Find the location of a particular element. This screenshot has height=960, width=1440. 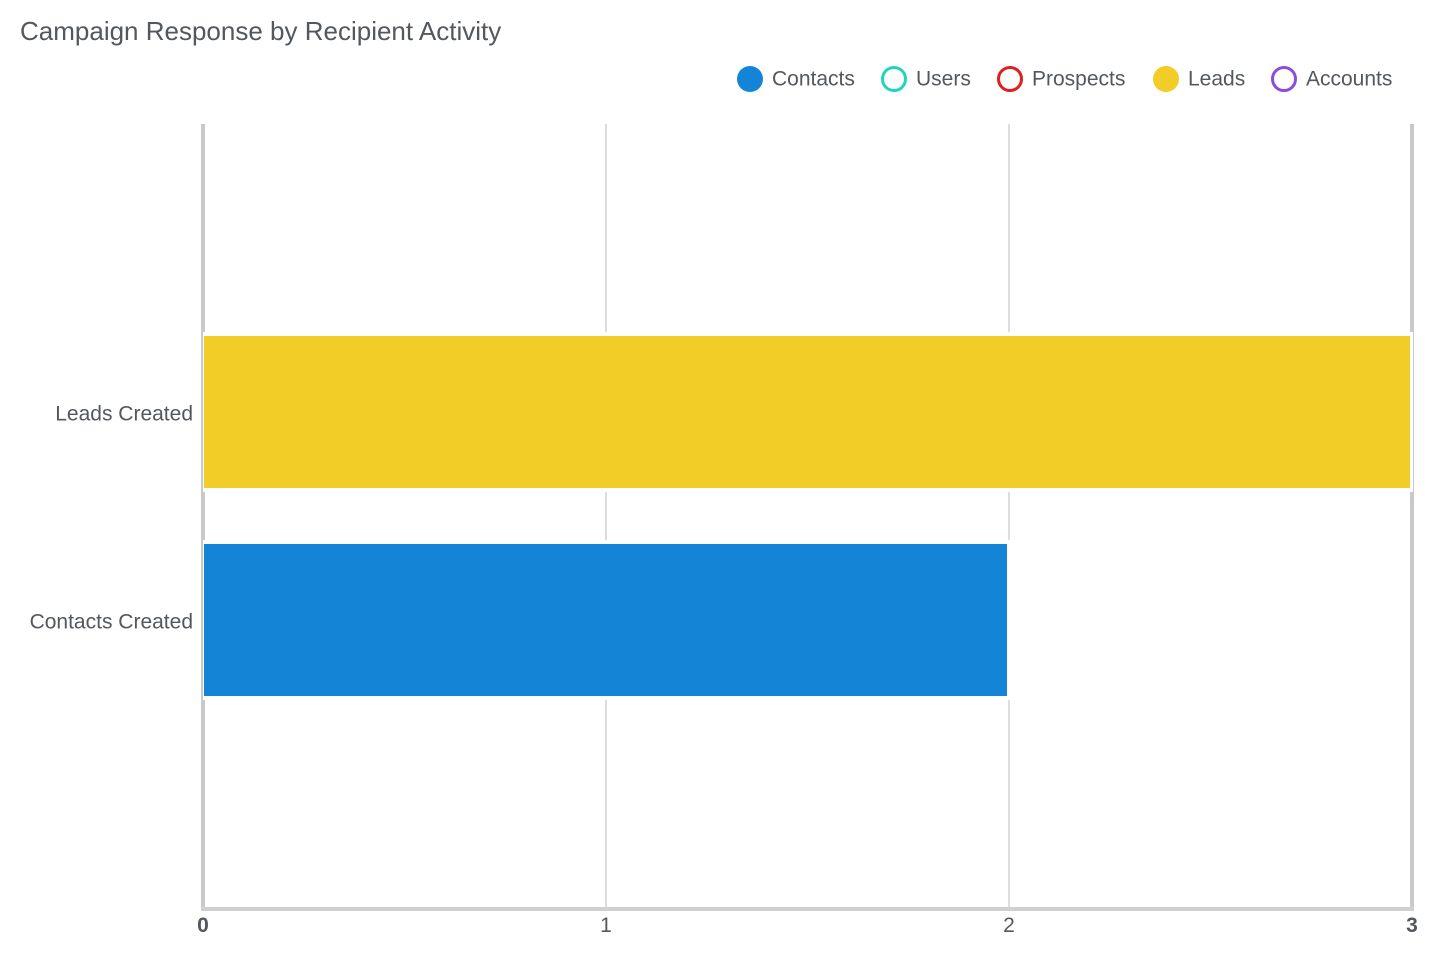

bar-leads is located at coordinates (807, 412).